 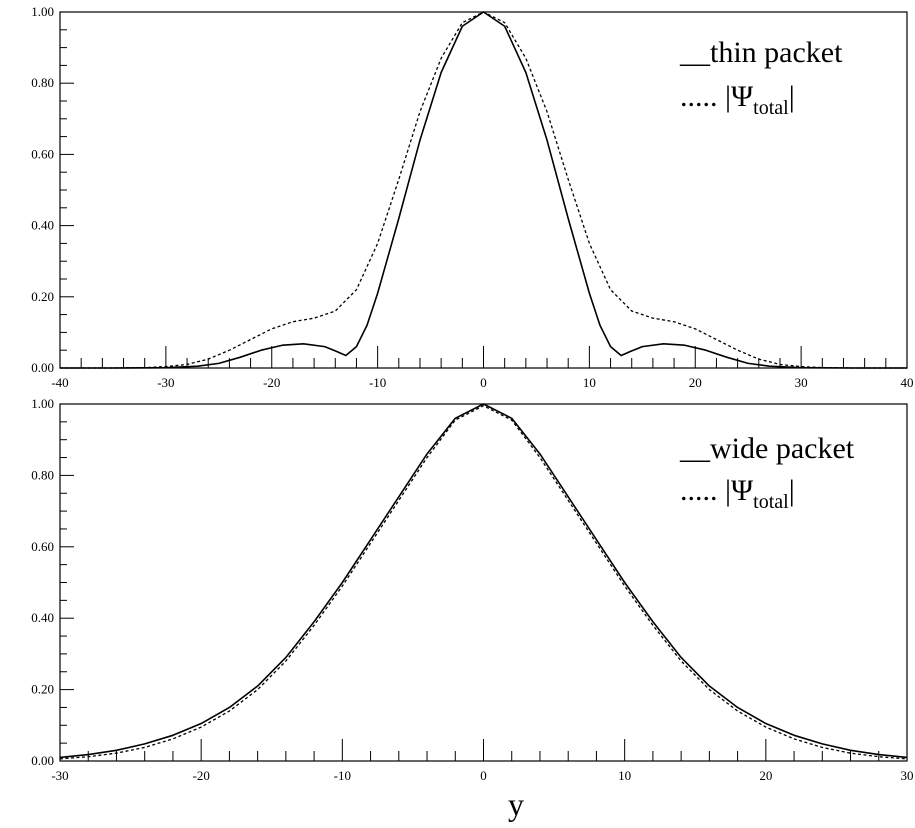 I want to click on legend: __thin packet ..... |Ψtotal|, so click(x=761, y=77).